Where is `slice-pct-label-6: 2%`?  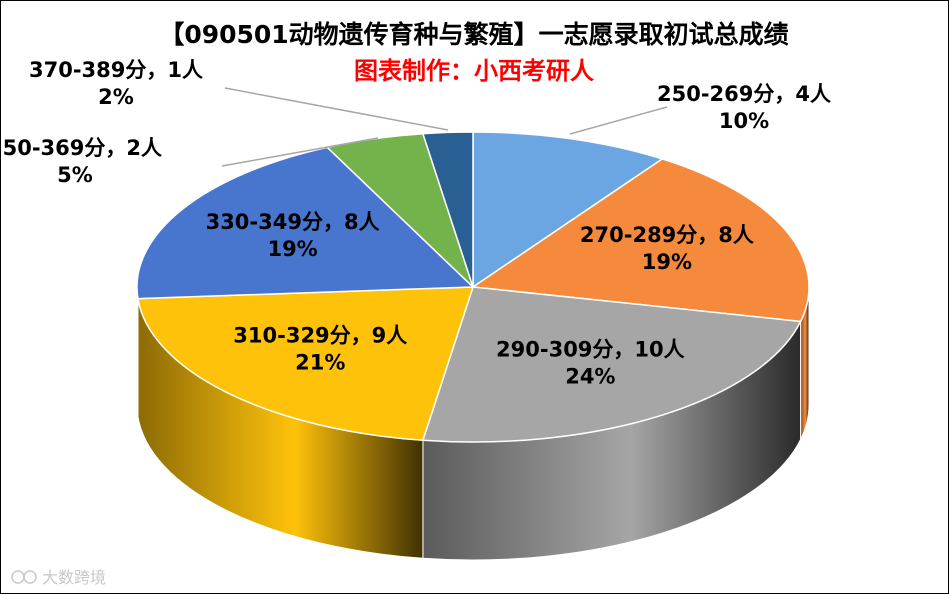
slice-pct-label-6: 2% is located at coordinates (116, 97).